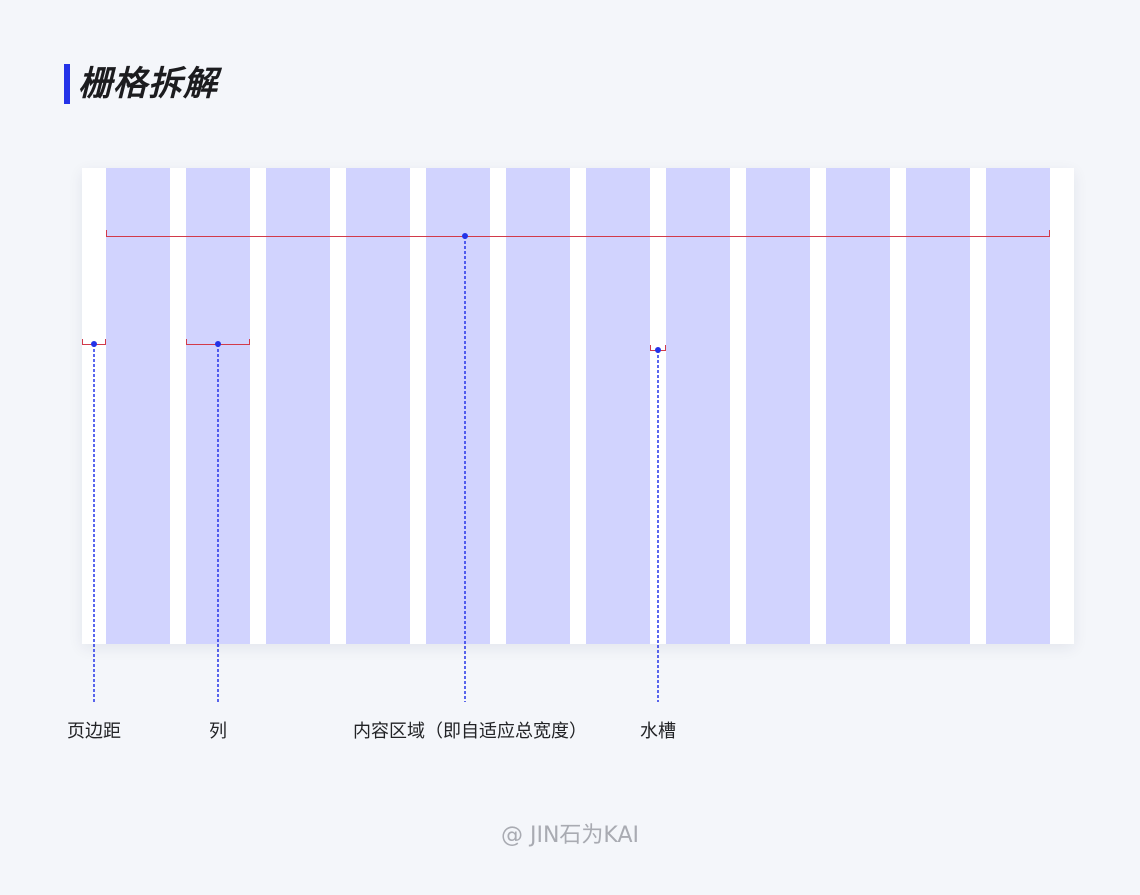 The image size is (1140, 895). Describe the element at coordinates (470, 731) in the screenshot. I see `content-area-label: 内容区域（即自适应总宽度）` at that location.